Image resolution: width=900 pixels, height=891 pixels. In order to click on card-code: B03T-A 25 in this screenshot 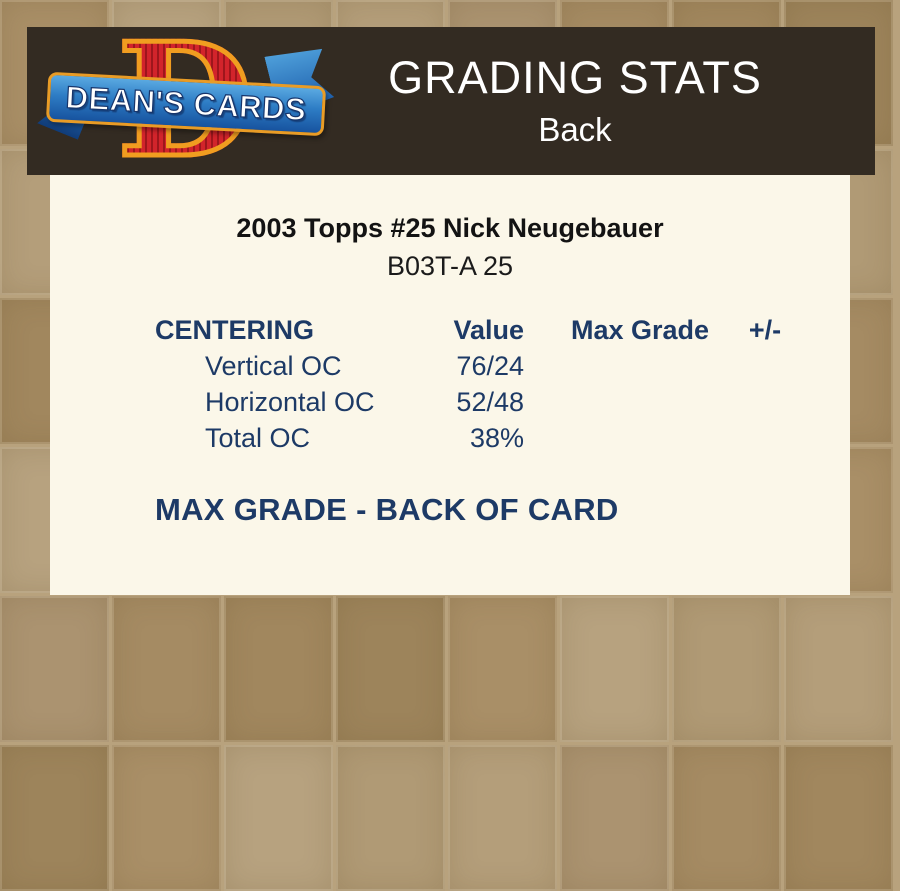, I will do `click(450, 266)`.